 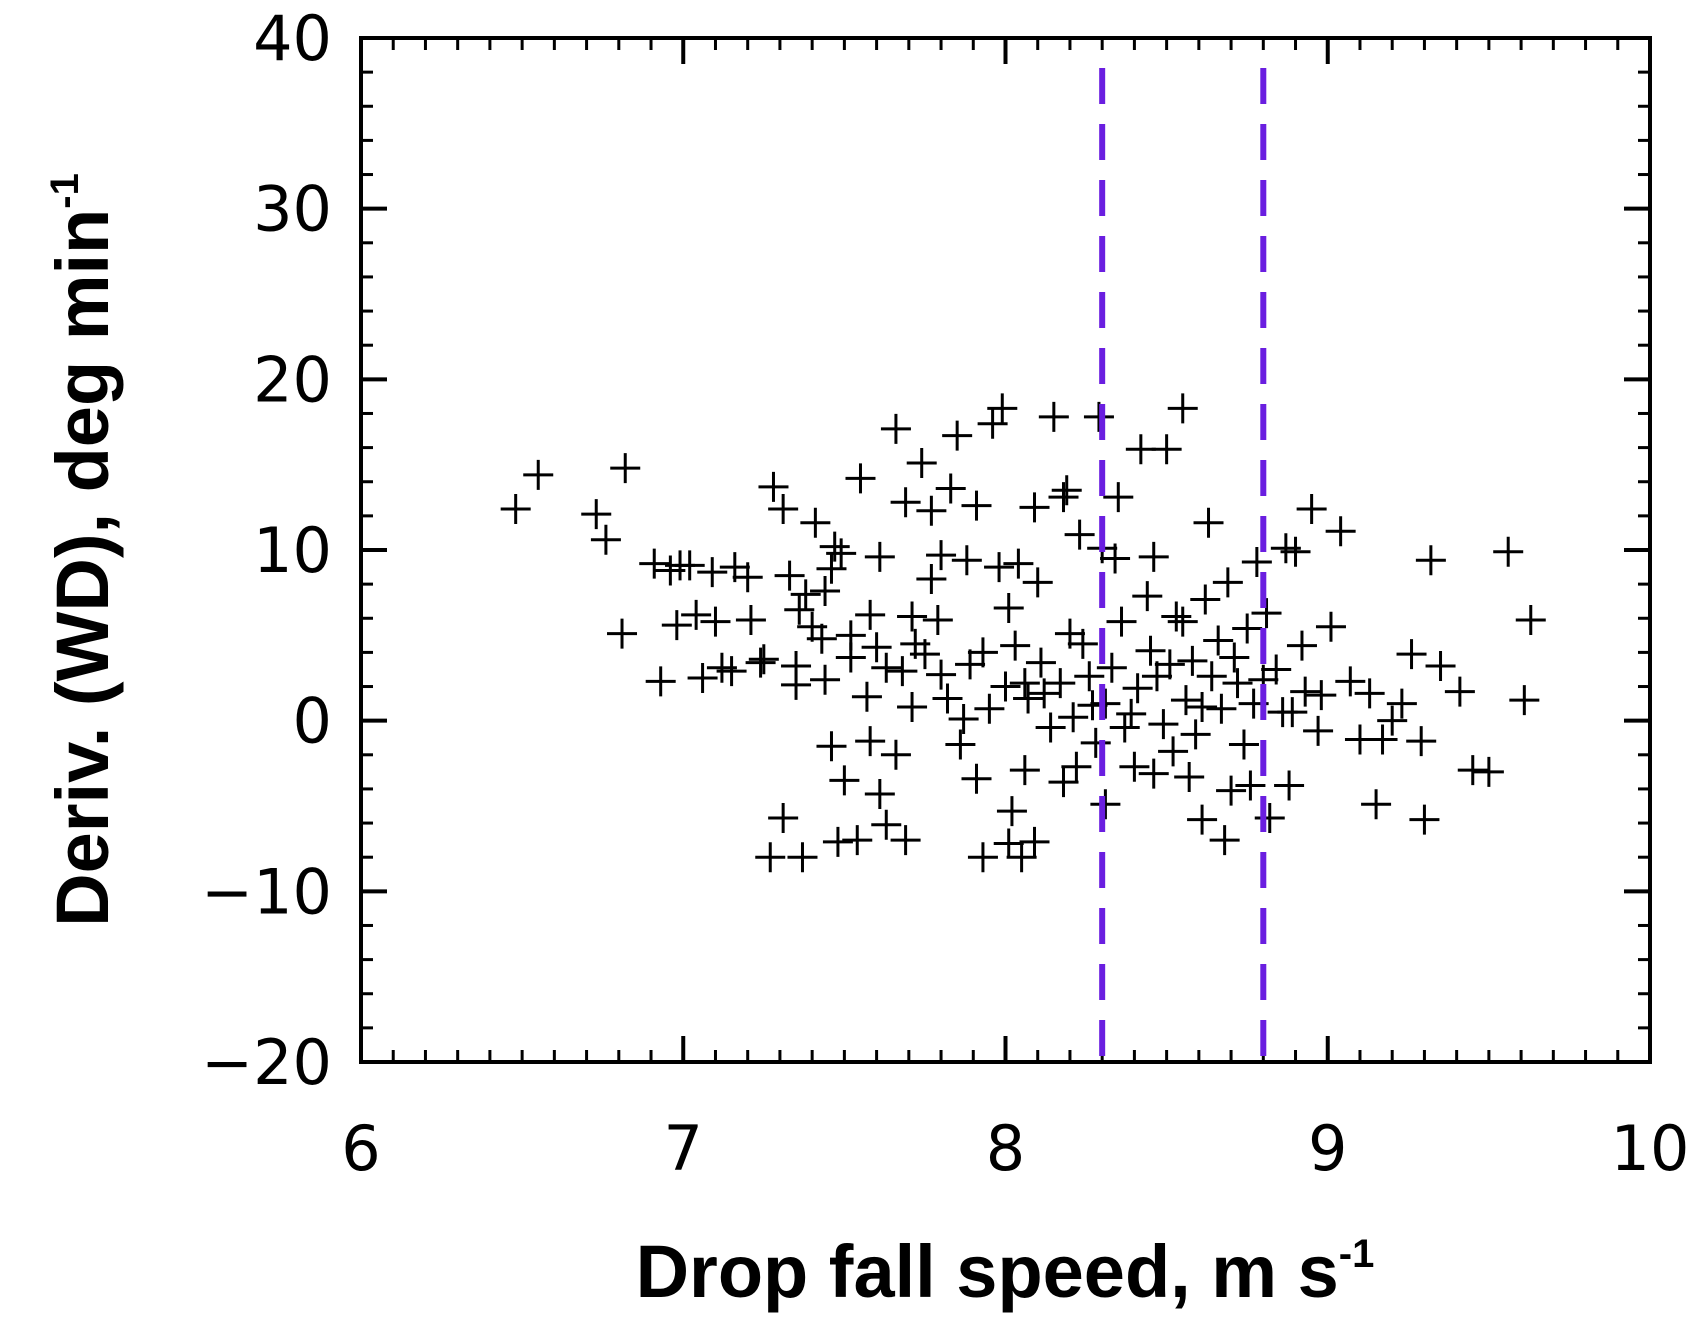 I want to click on x-tick-label: 9, so click(x=1327, y=1148).